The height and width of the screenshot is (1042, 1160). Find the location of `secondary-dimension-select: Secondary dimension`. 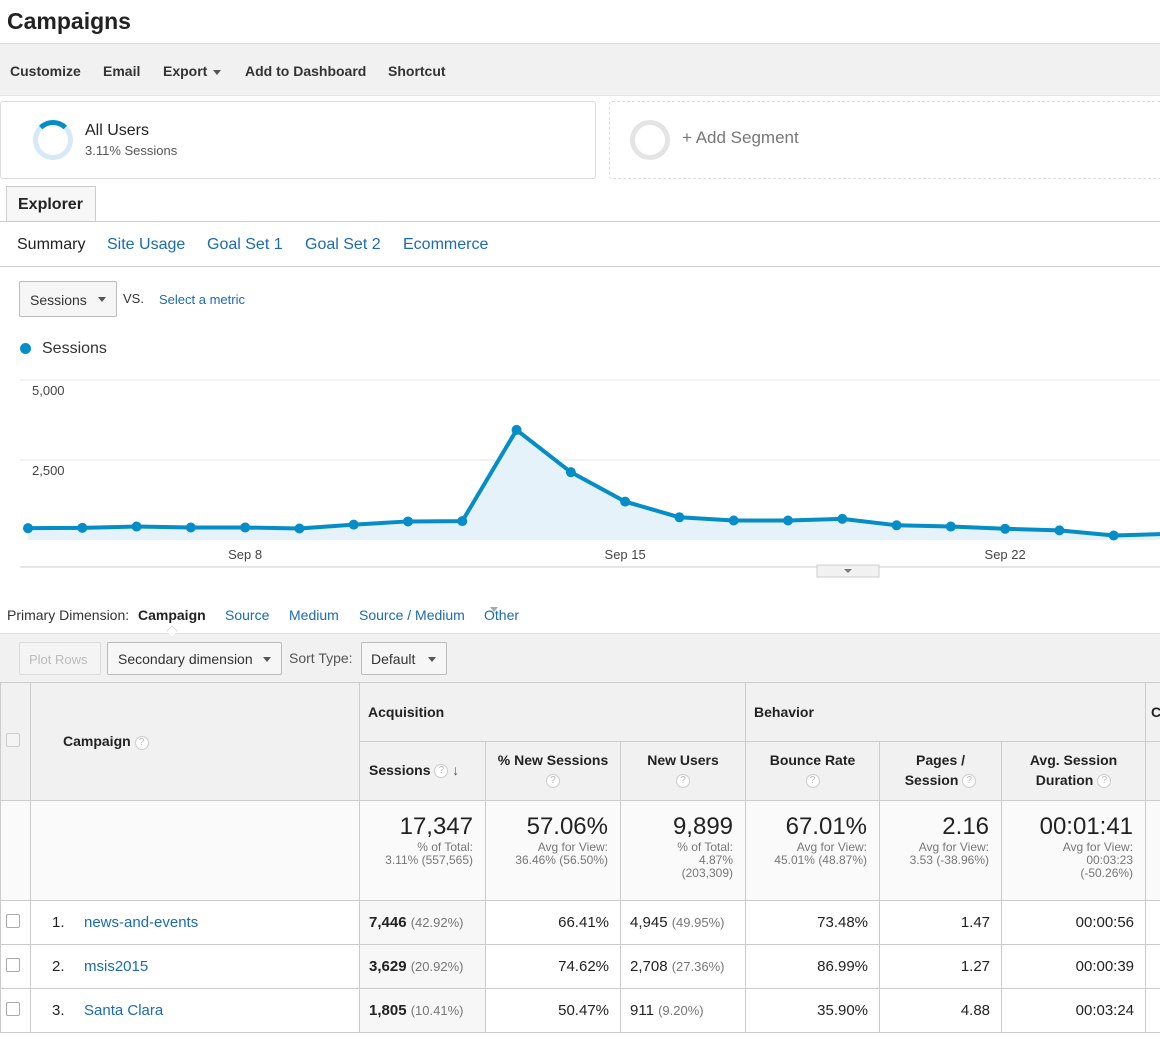

secondary-dimension-select: Secondary dimension is located at coordinates (194, 658).